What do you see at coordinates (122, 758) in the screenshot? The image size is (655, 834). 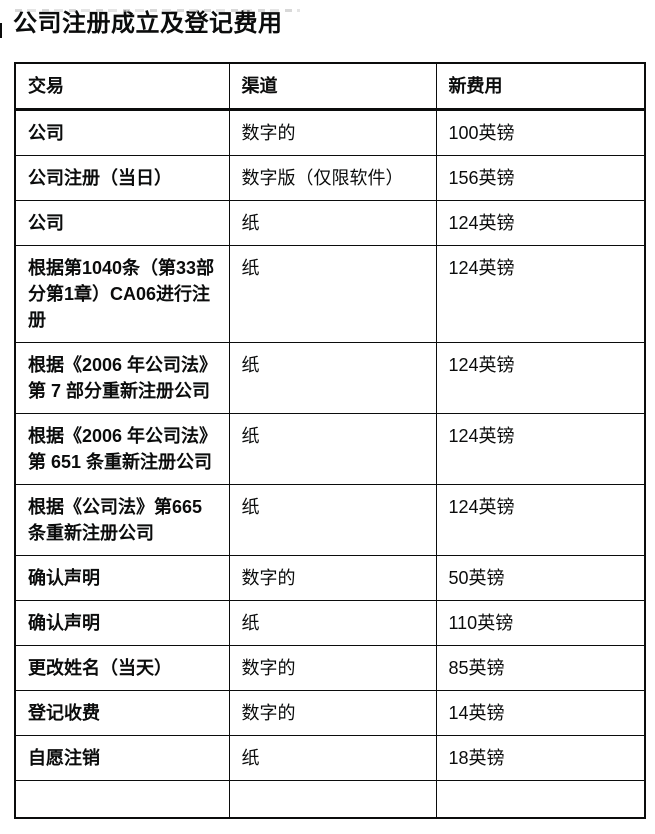 I see `cell-transaction: 自愿注销` at bounding box center [122, 758].